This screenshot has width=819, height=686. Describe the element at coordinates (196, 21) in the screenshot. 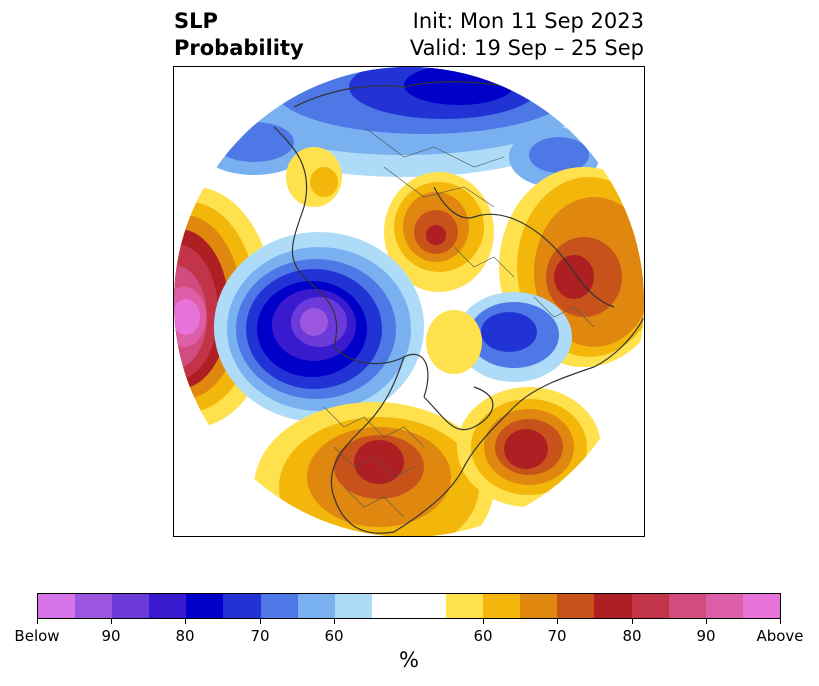

I see `title-line-1: SLP` at that location.